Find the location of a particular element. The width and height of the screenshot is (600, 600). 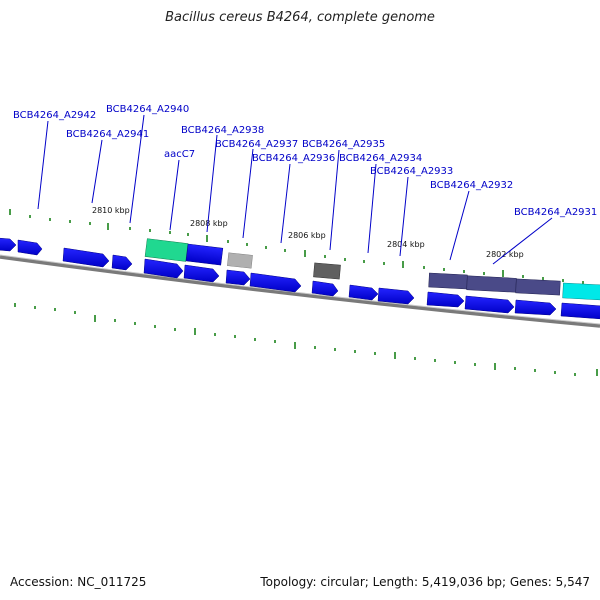

gene-label-BCB4264_A2936: BCB4264_A2936 is located at coordinates (293, 158).